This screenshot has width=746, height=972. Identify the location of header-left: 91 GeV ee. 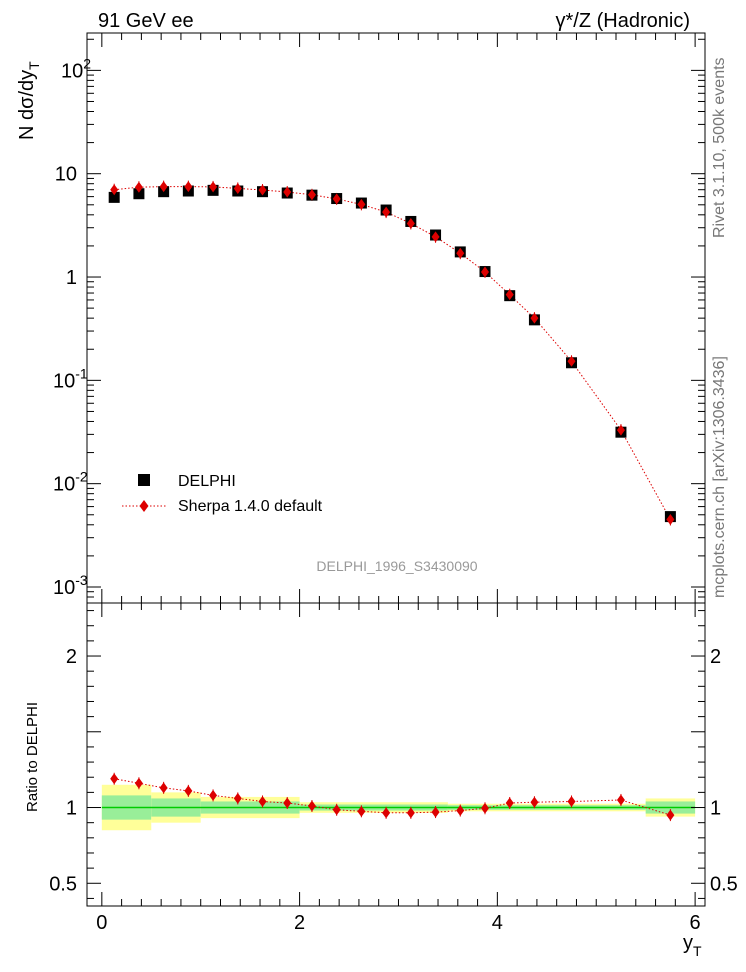
(146, 21).